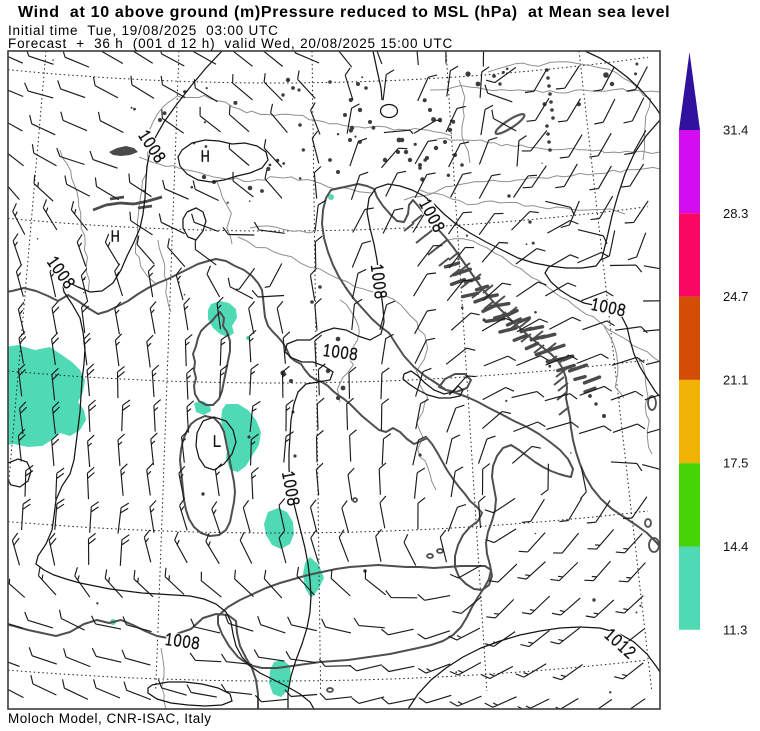 Image resolution: width=760 pixels, height=731 pixels. Describe the element at coordinates (735, 296) in the screenshot. I see `svg-text: 24.7` at that location.